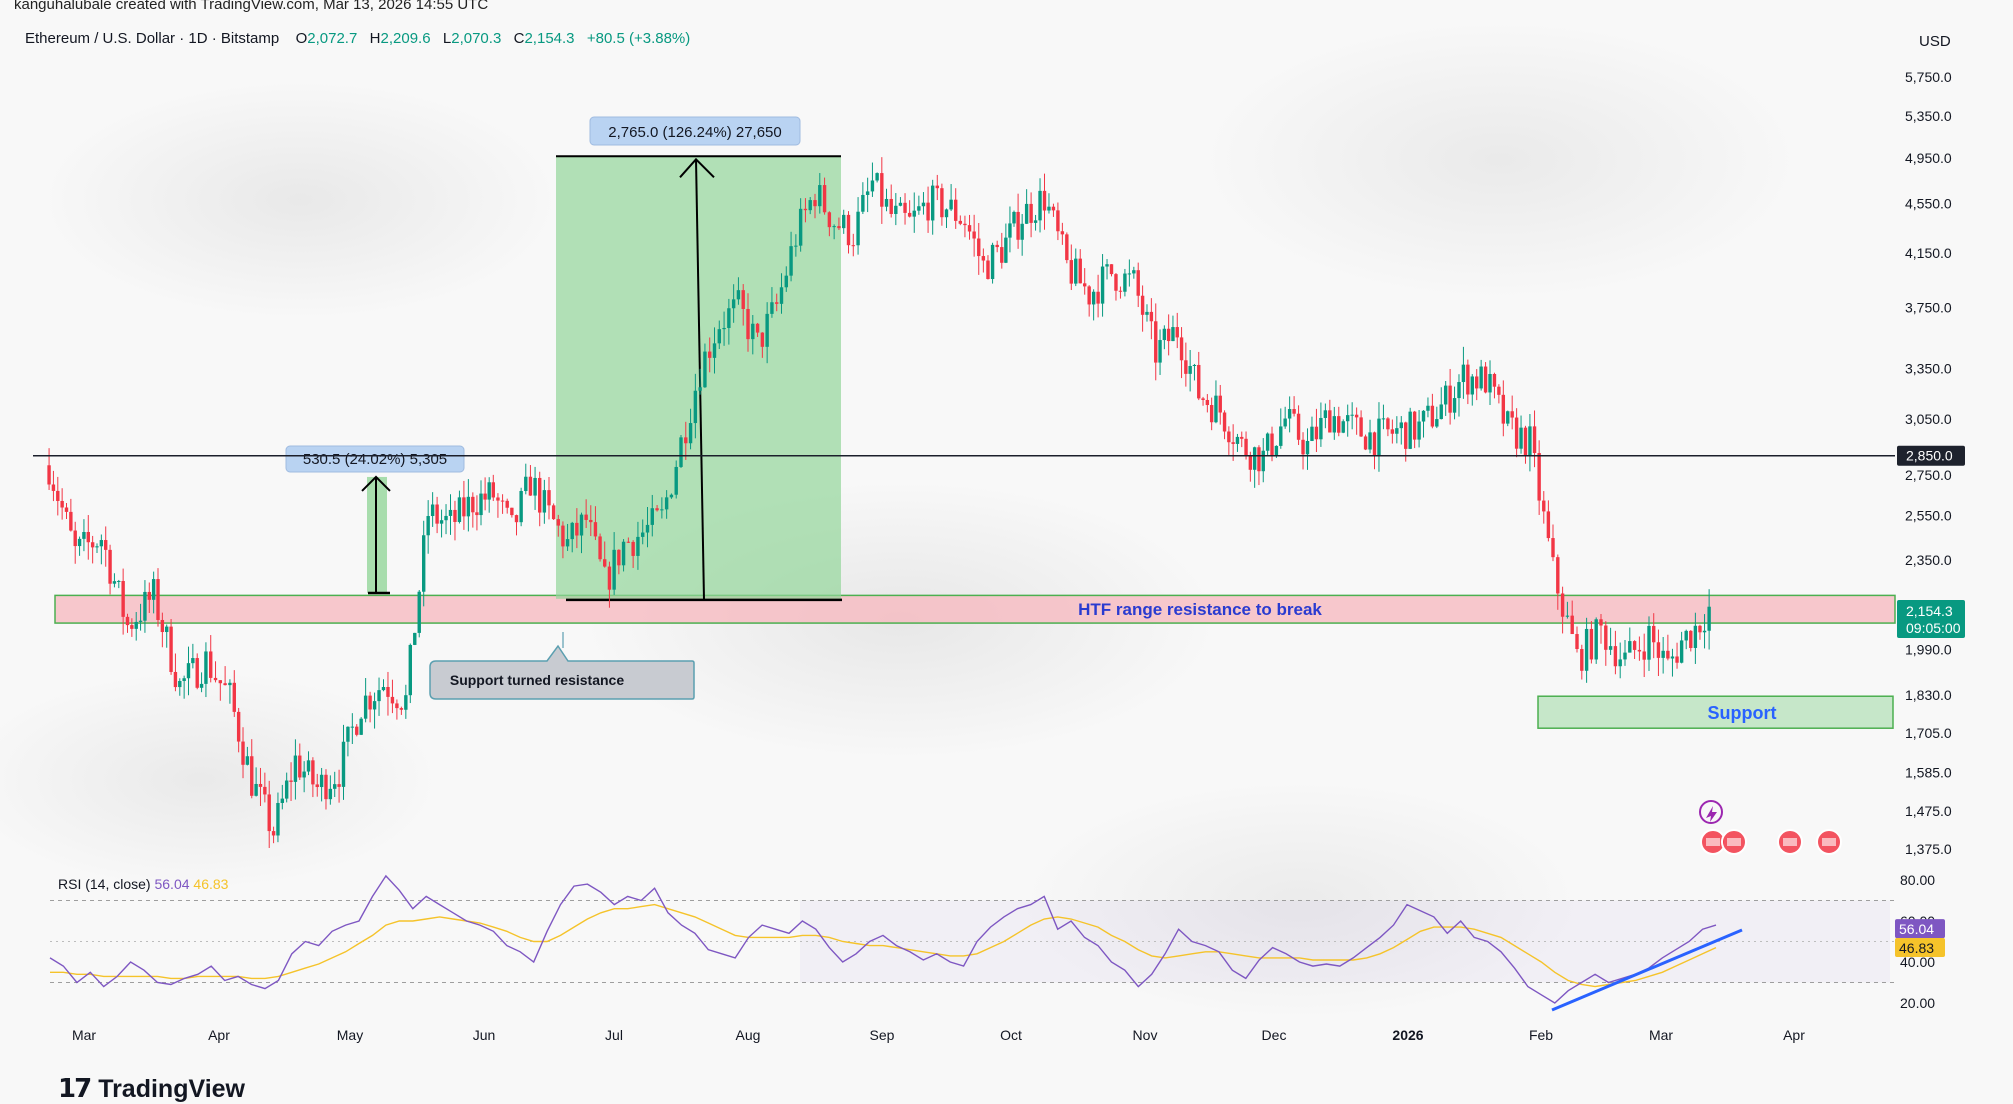  Describe the element at coordinates (1916, 929) in the screenshot. I see `rsi-last-tag: 56.04` at that location.